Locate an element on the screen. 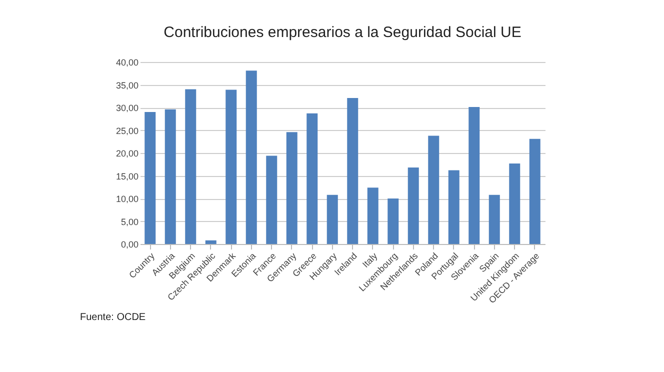 The height and width of the screenshot is (372, 664). y-tick-label: 10,00 is located at coordinates (127, 199).